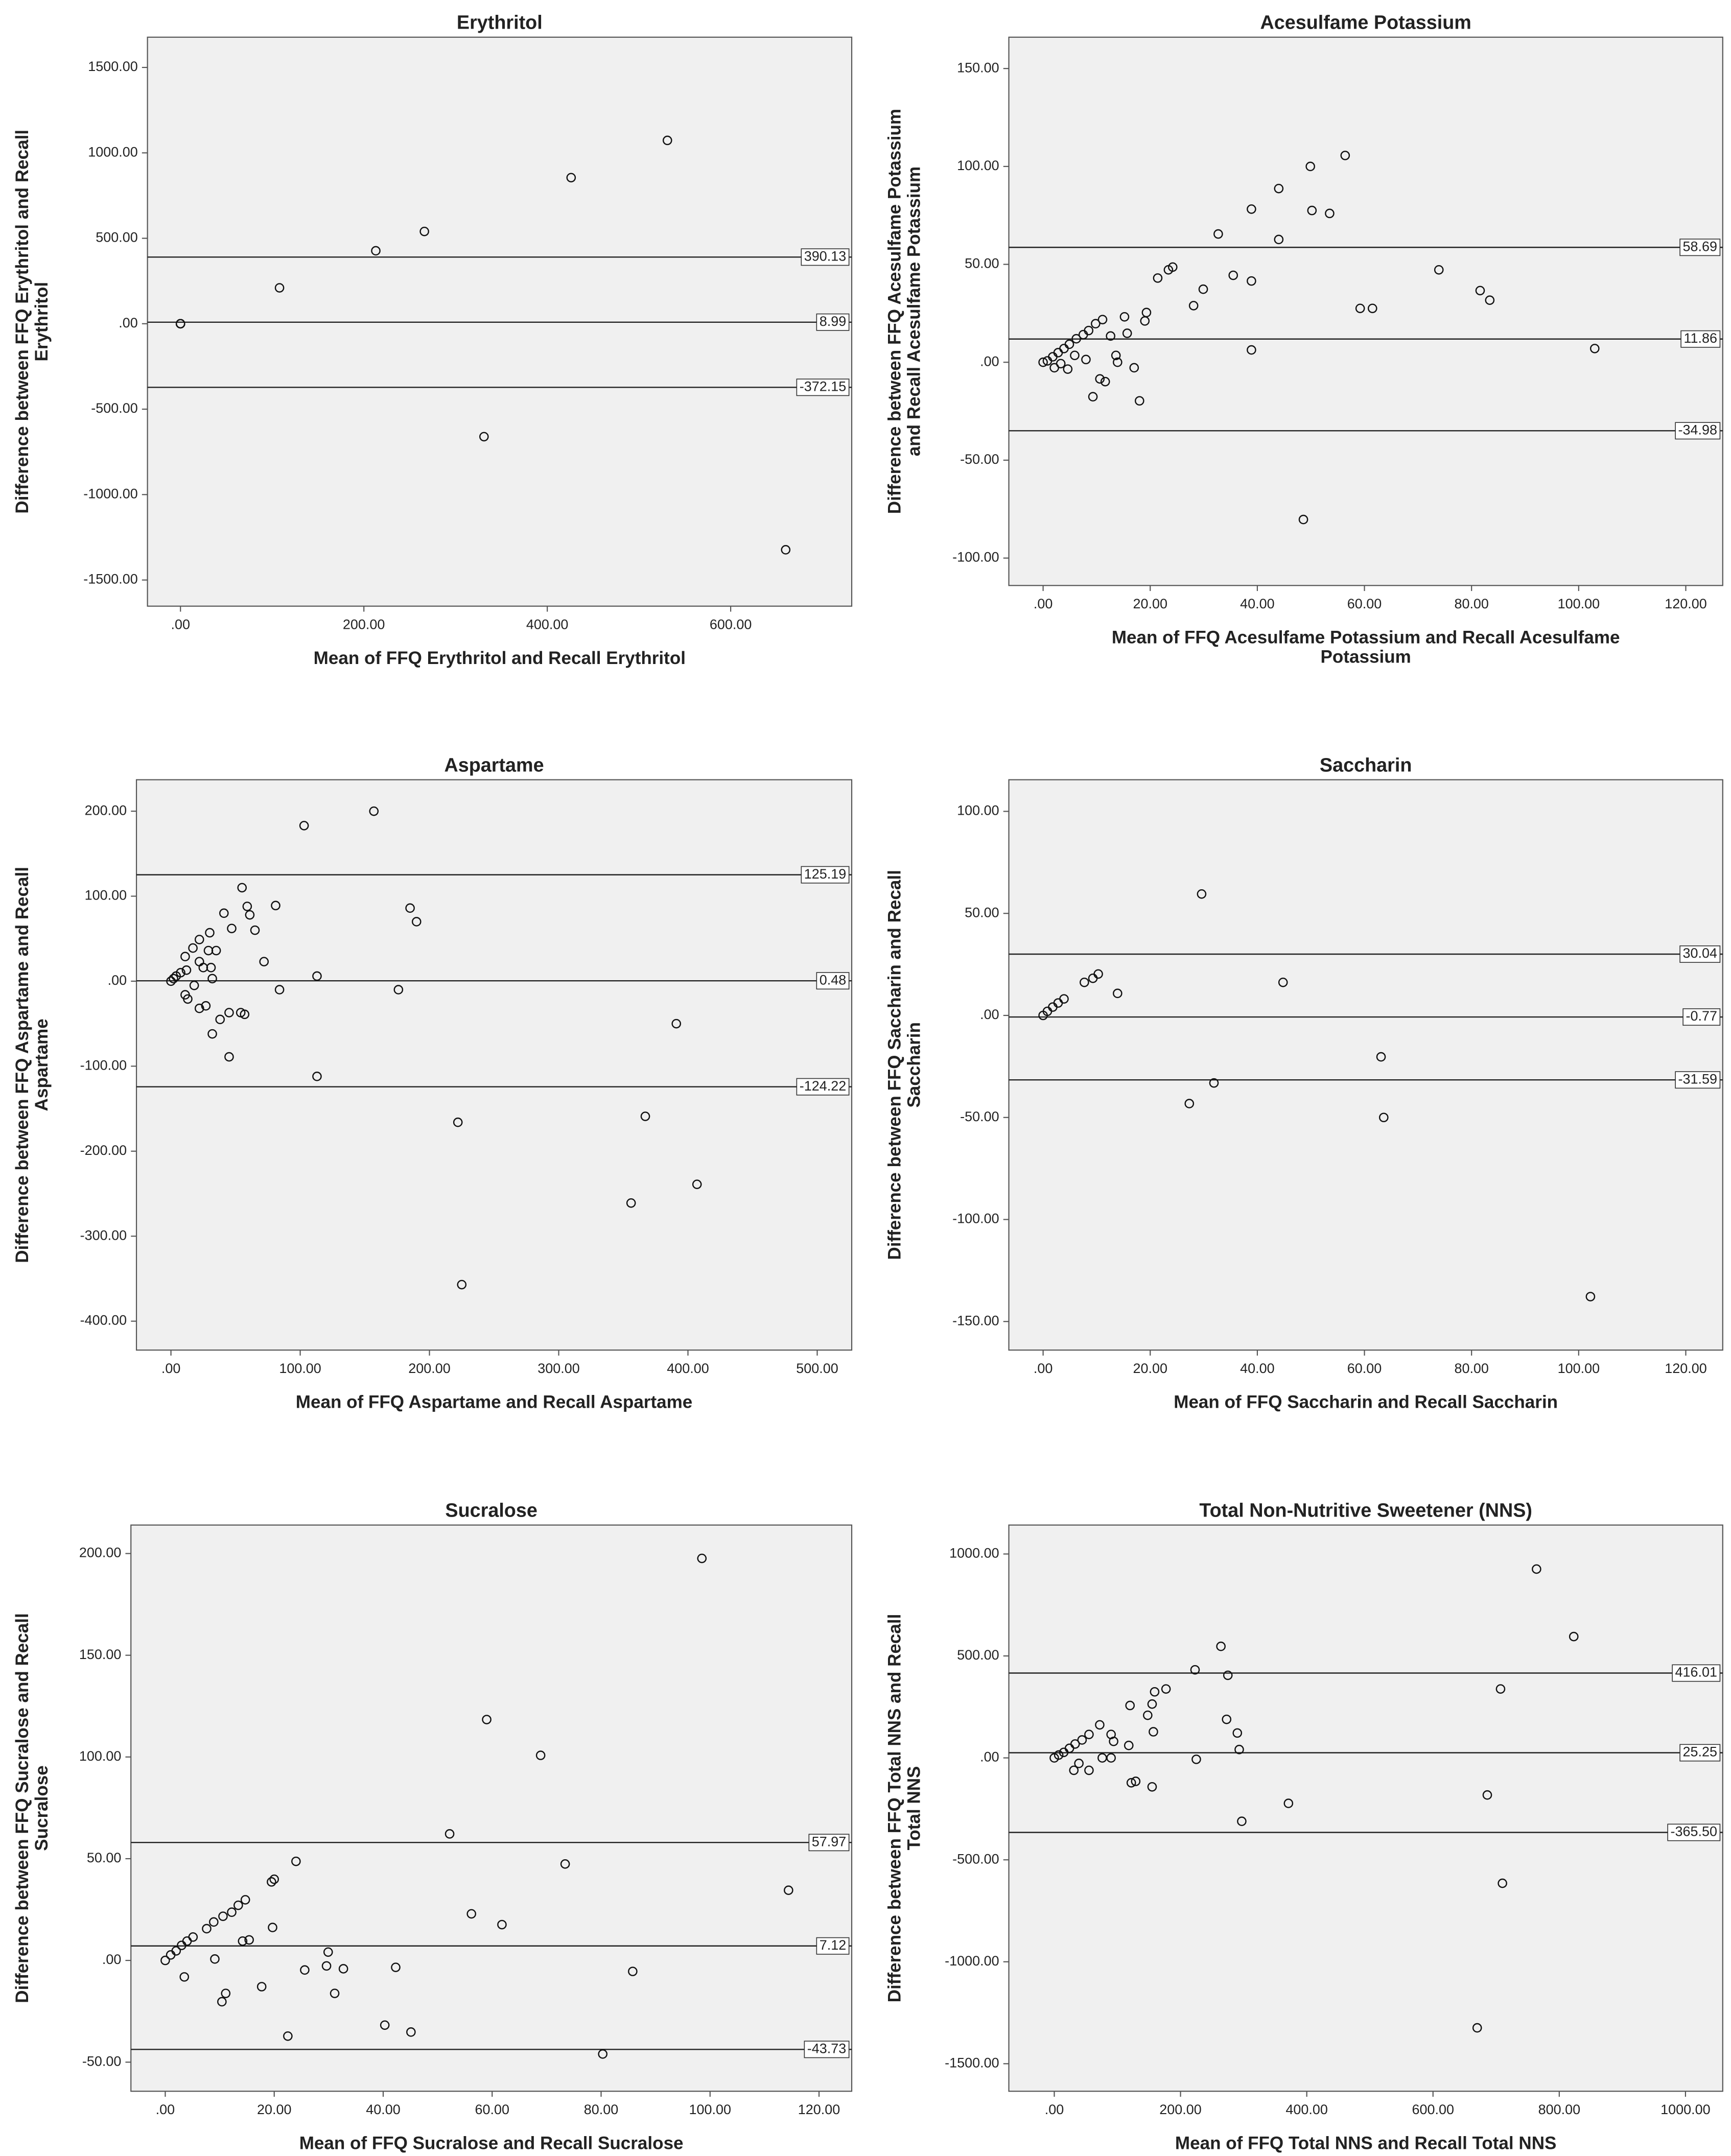 The height and width of the screenshot is (2156, 1731). I want to click on reference-label: -372.15, so click(823, 386).